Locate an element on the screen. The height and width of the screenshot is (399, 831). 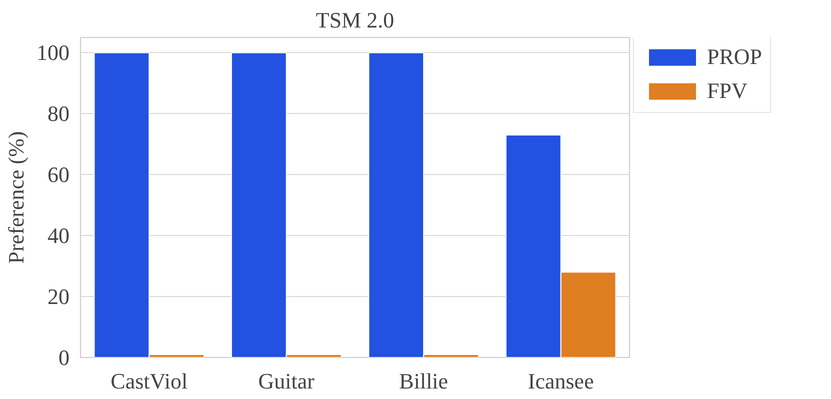
y-axis-title: Preference (%) is located at coordinates (16, 197).